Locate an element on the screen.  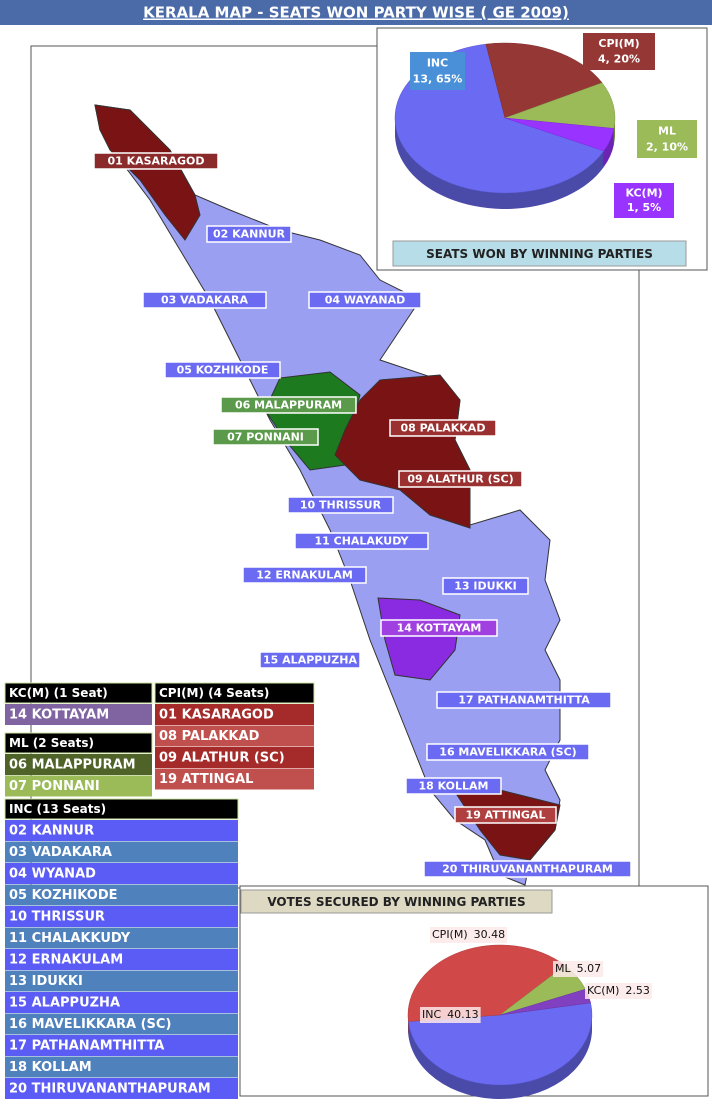
map-label: 18 KOLLAM is located at coordinates (454, 786).